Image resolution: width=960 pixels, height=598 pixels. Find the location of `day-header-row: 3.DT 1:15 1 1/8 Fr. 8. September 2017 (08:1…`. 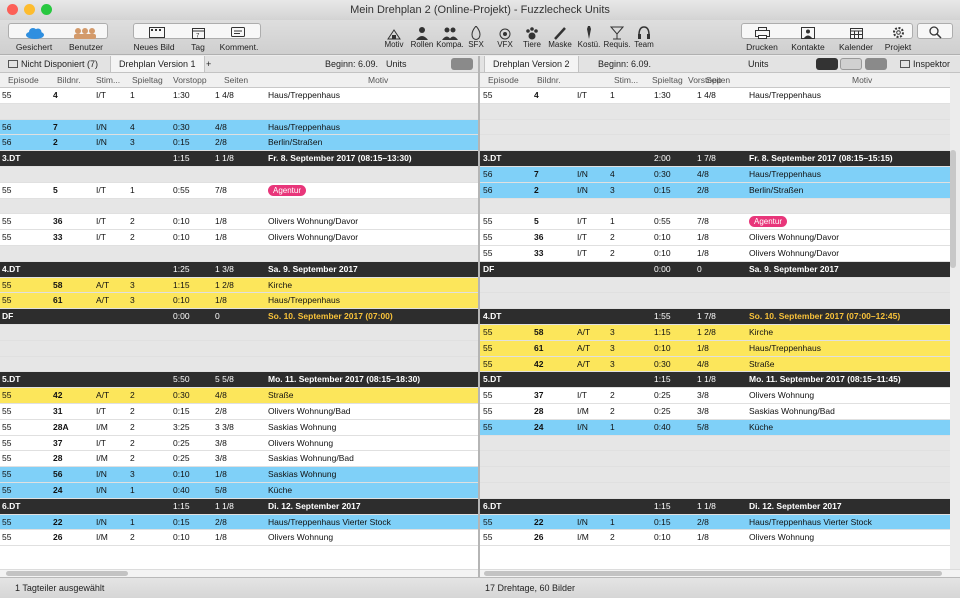

day-header-row: 3.DT 1:15 1 1/8 Fr. 8. September 2017 (08:1… is located at coordinates (239, 159).